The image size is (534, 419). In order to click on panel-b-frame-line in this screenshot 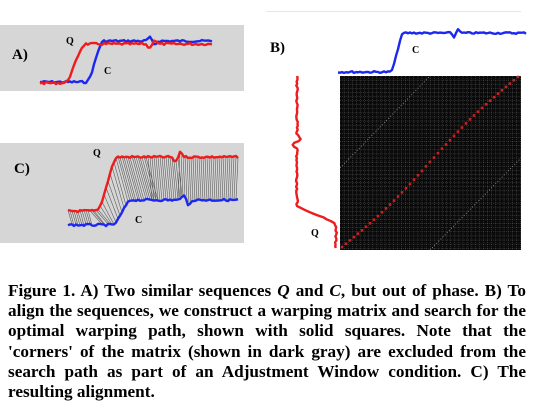, I will do `click(393, 11)`.